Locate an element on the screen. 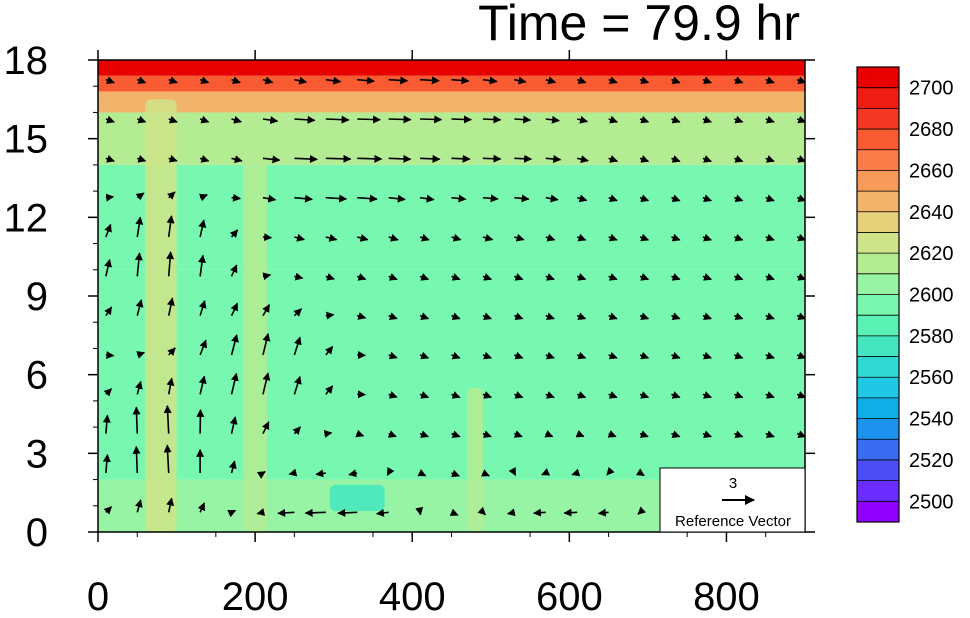 Image resolution: width=970 pixels, height=618 pixels. x-tick-label: 800 is located at coordinates (726, 596).